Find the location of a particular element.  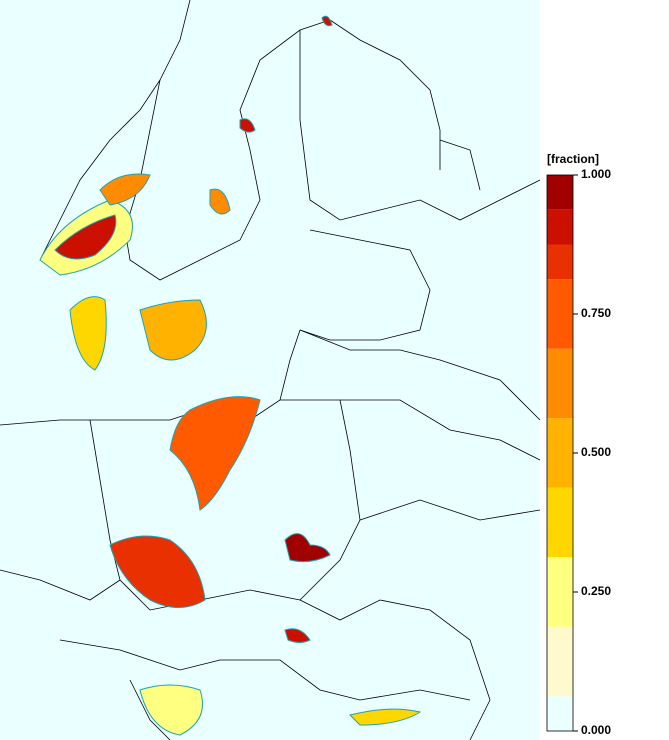

colorbar-label: [fraction] is located at coordinates (573, 159).